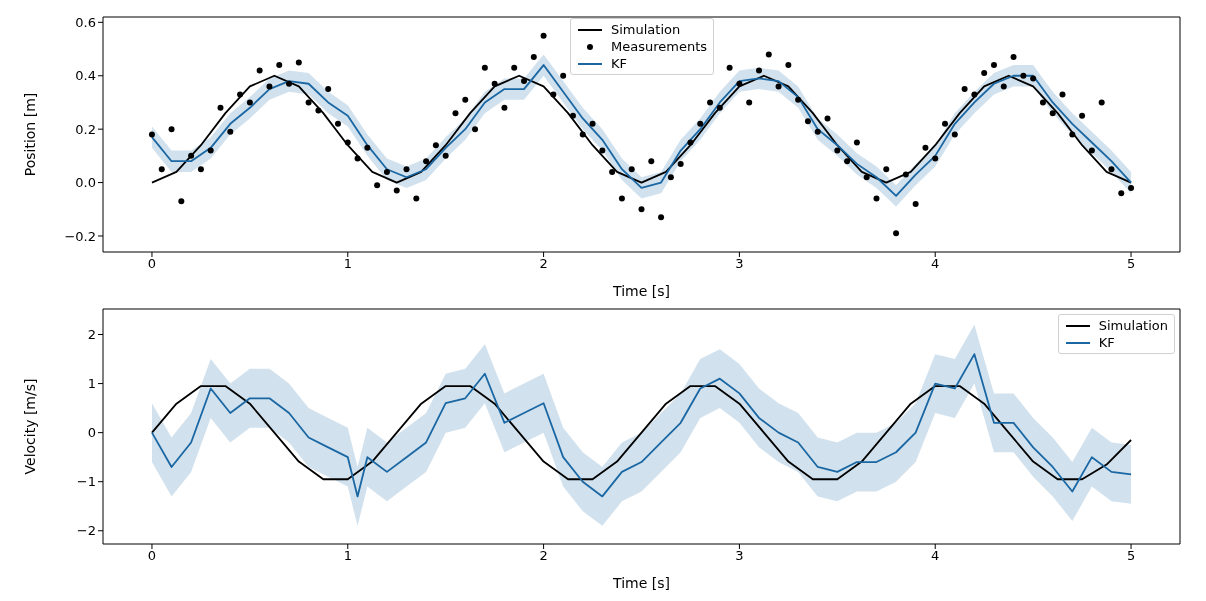 This screenshot has width=1206, height=601. Describe the element at coordinates (641, 433) in the screenshot. I see `line-series` at that location.